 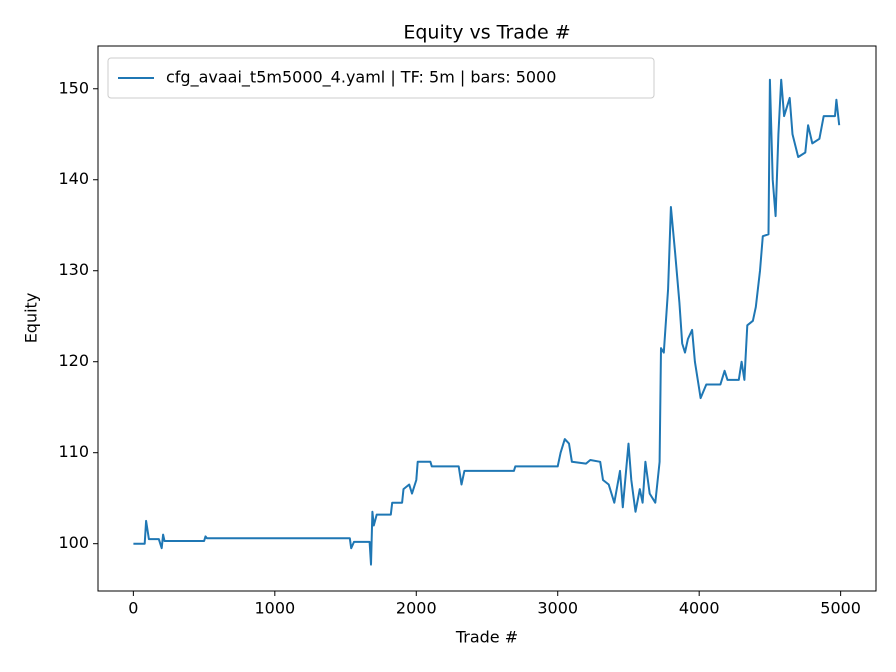 I want to click on x-tick-label: 5000, so click(x=840, y=608).